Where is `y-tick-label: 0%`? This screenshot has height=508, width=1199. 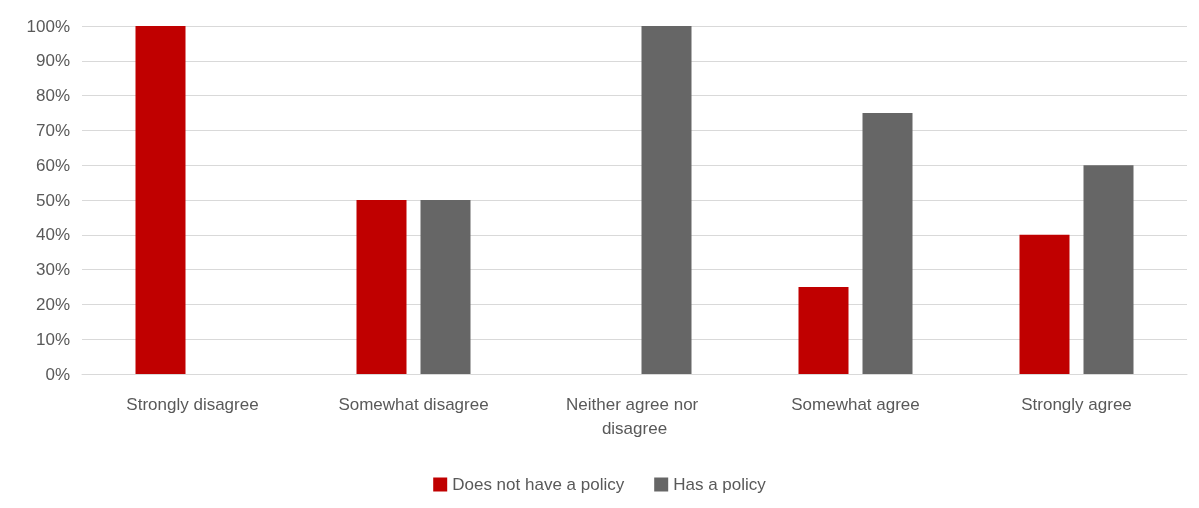 y-tick-label: 0% is located at coordinates (57, 374).